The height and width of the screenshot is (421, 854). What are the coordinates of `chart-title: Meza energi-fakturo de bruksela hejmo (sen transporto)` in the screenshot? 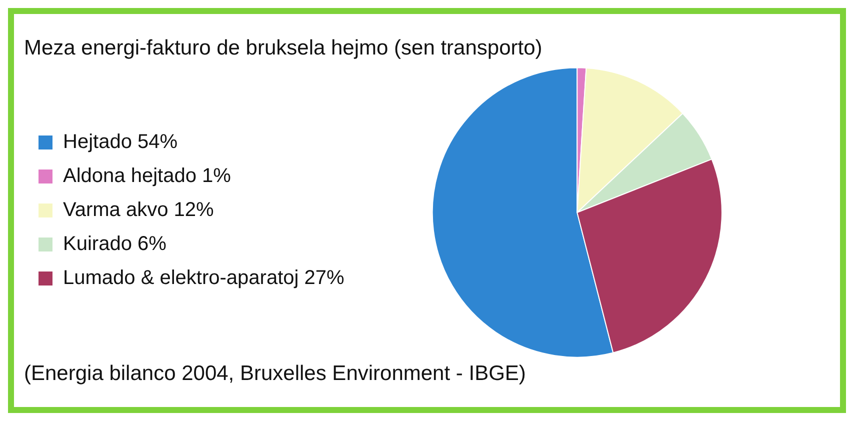 It's located at (283, 48).